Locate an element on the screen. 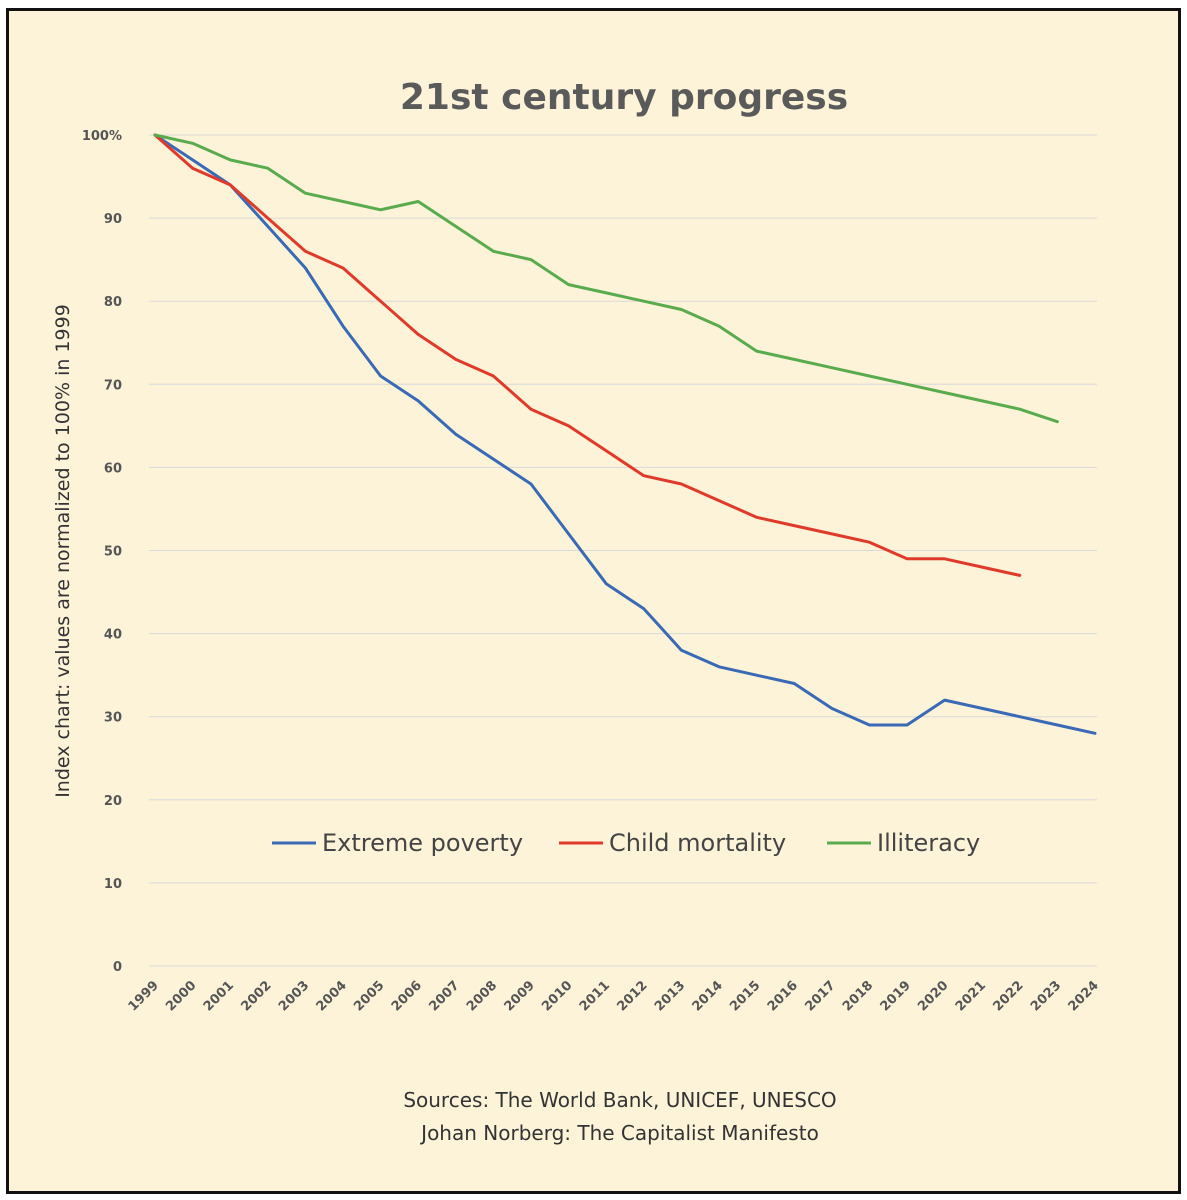  y-tick-label: 20 is located at coordinates (113, 801).